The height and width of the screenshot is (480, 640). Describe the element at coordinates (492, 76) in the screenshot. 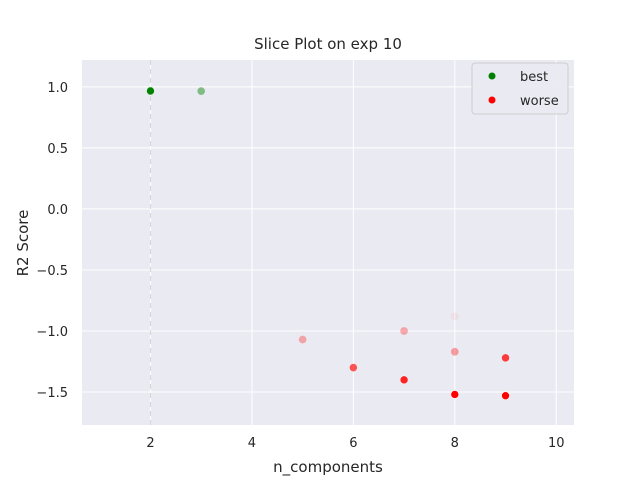

I see `legend-marker-best` at that location.